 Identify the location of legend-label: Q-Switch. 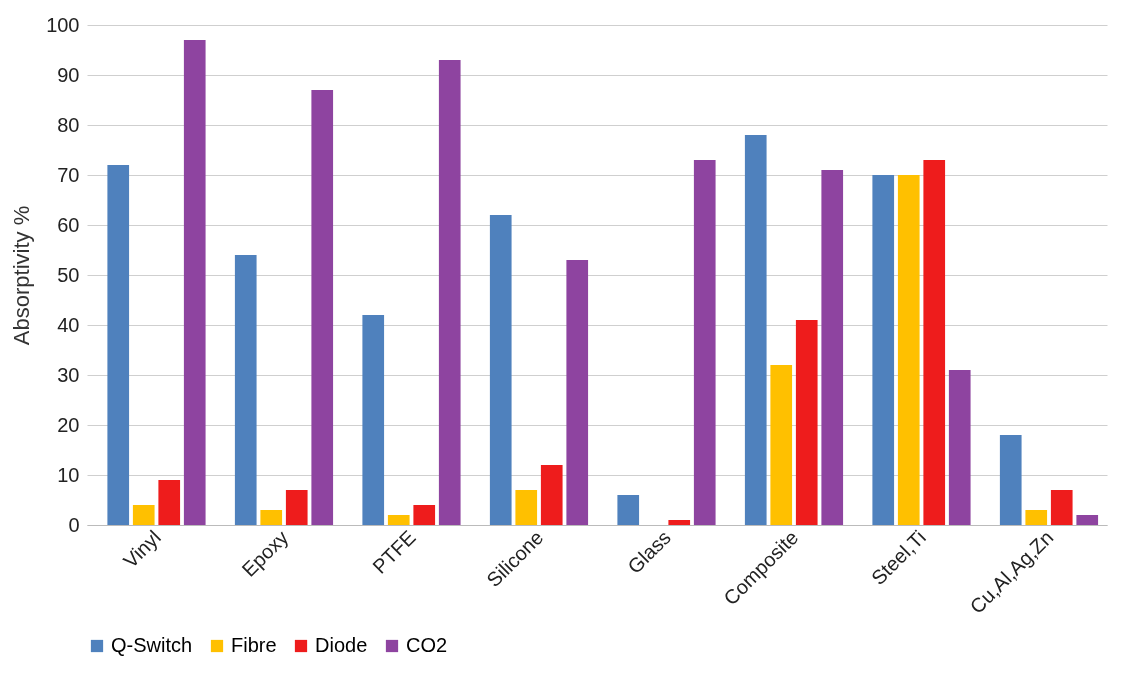
(152, 645).